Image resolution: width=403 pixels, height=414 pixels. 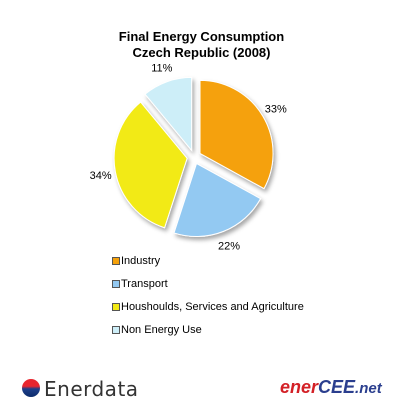 I want to click on enercee-logo: enerCEE.net, so click(x=331, y=387).